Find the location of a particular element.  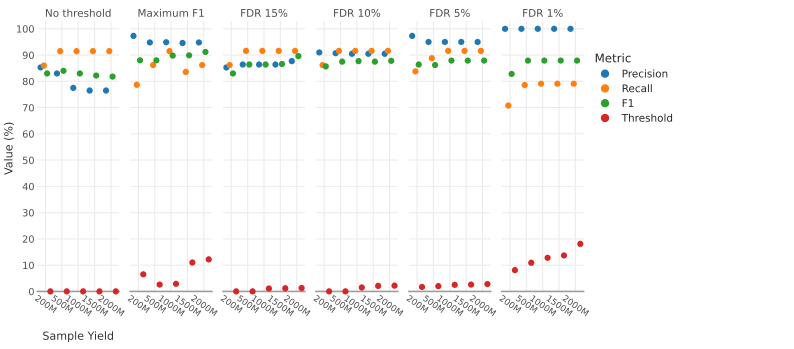

chart-title: FDR 10% is located at coordinates (357, 13).